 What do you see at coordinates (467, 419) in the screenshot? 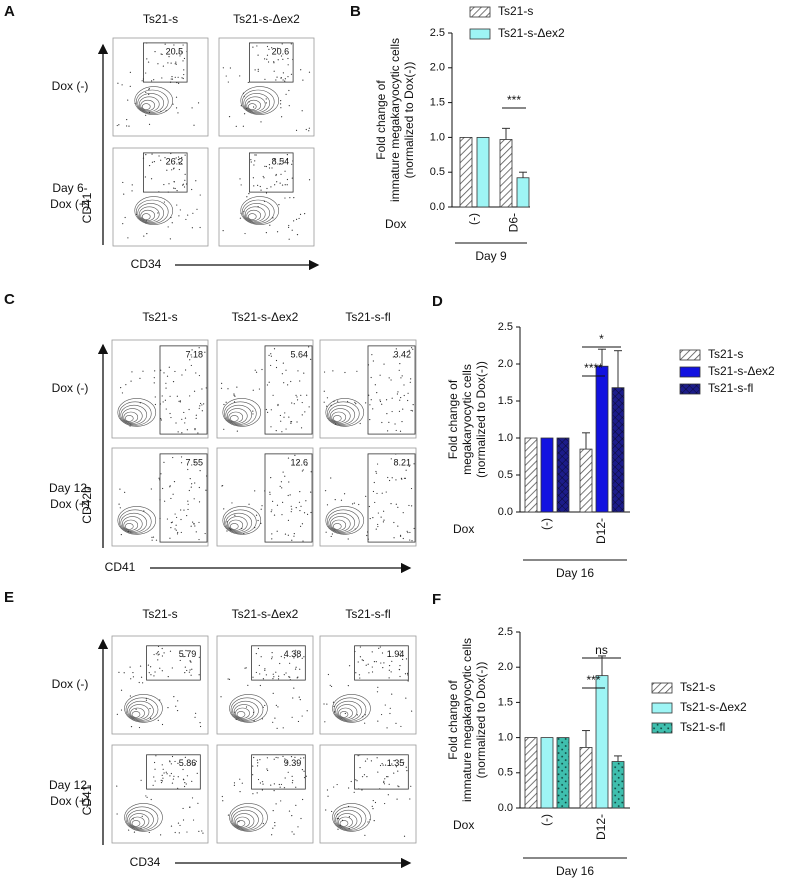
I see `y-axis-label: megakaryocytic cells` at bounding box center [467, 419].